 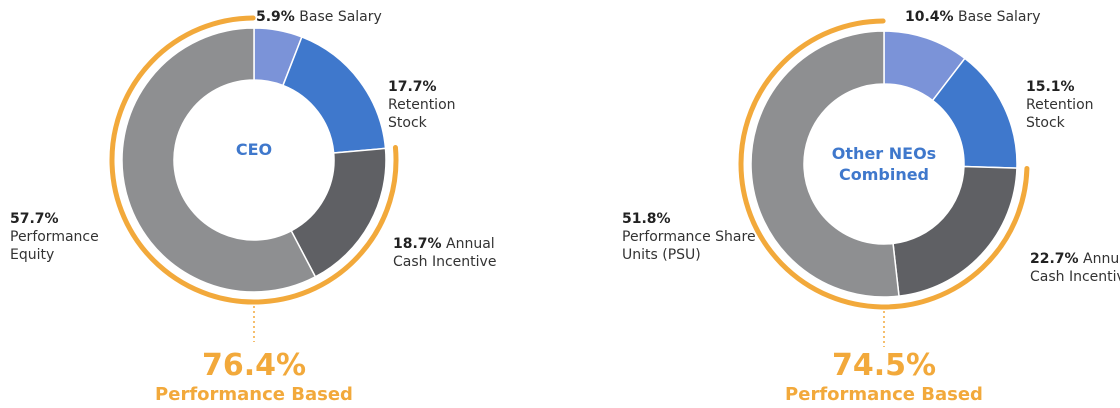 I want to click on performance-value: 76.4%, so click(x=254, y=365).